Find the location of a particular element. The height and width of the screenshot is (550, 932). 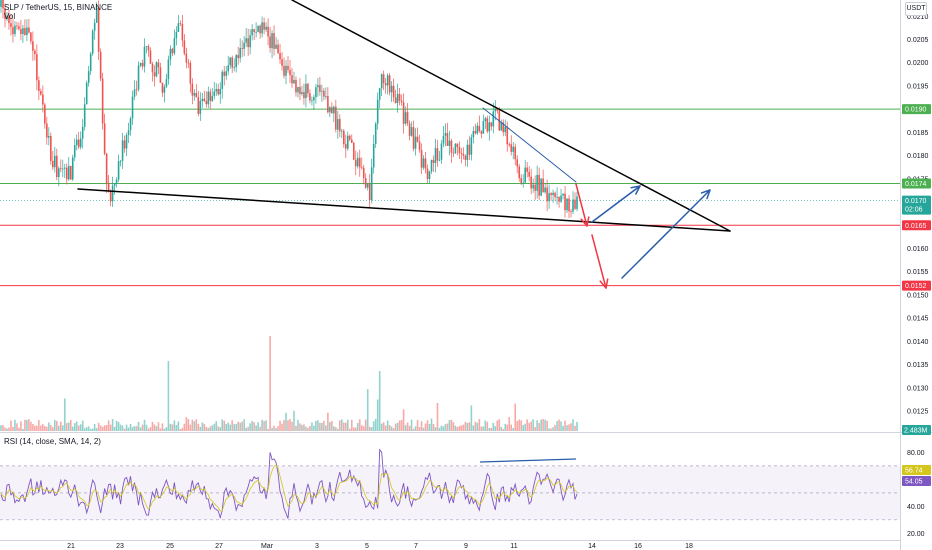

price-tick-label: 0.0195 is located at coordinates (918, 86).